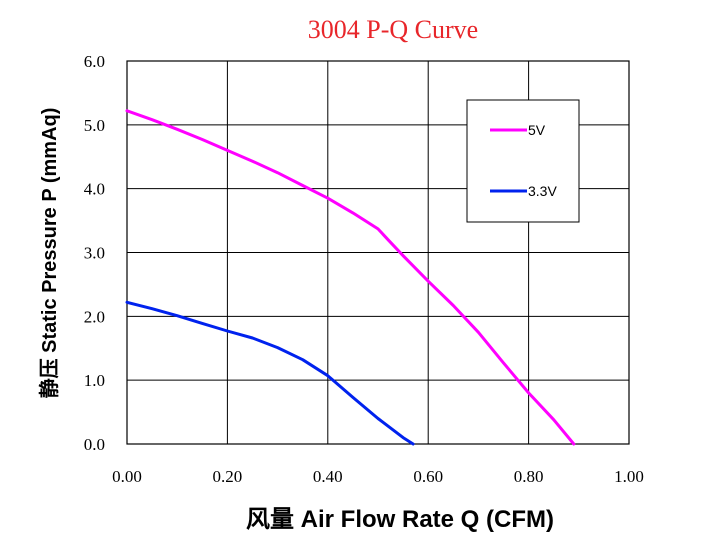 This screenshot has height=542, width=708. Describe the element at coordinates (393, 29) in the screenshot. I see `chart-title: 3004 P-Q Curve` at that location.